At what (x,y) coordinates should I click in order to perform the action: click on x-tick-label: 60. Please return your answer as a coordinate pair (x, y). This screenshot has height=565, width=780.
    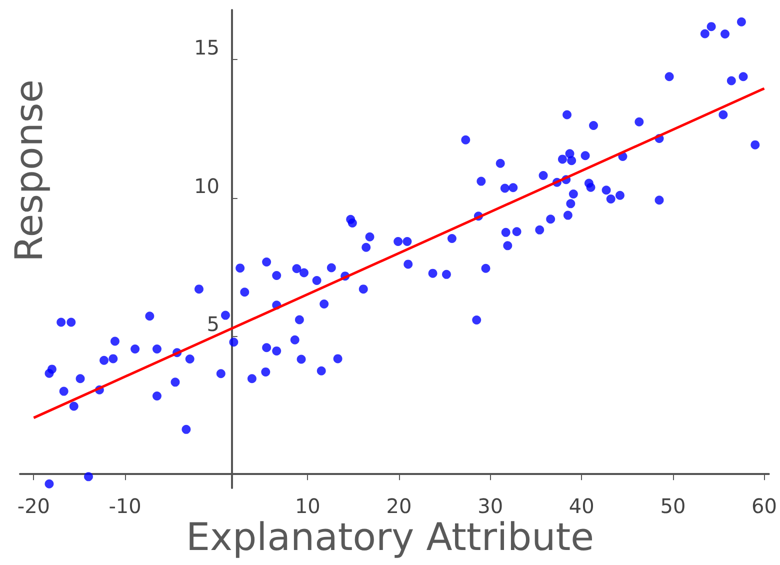
    Looking at the image, I should click on (764, 506).